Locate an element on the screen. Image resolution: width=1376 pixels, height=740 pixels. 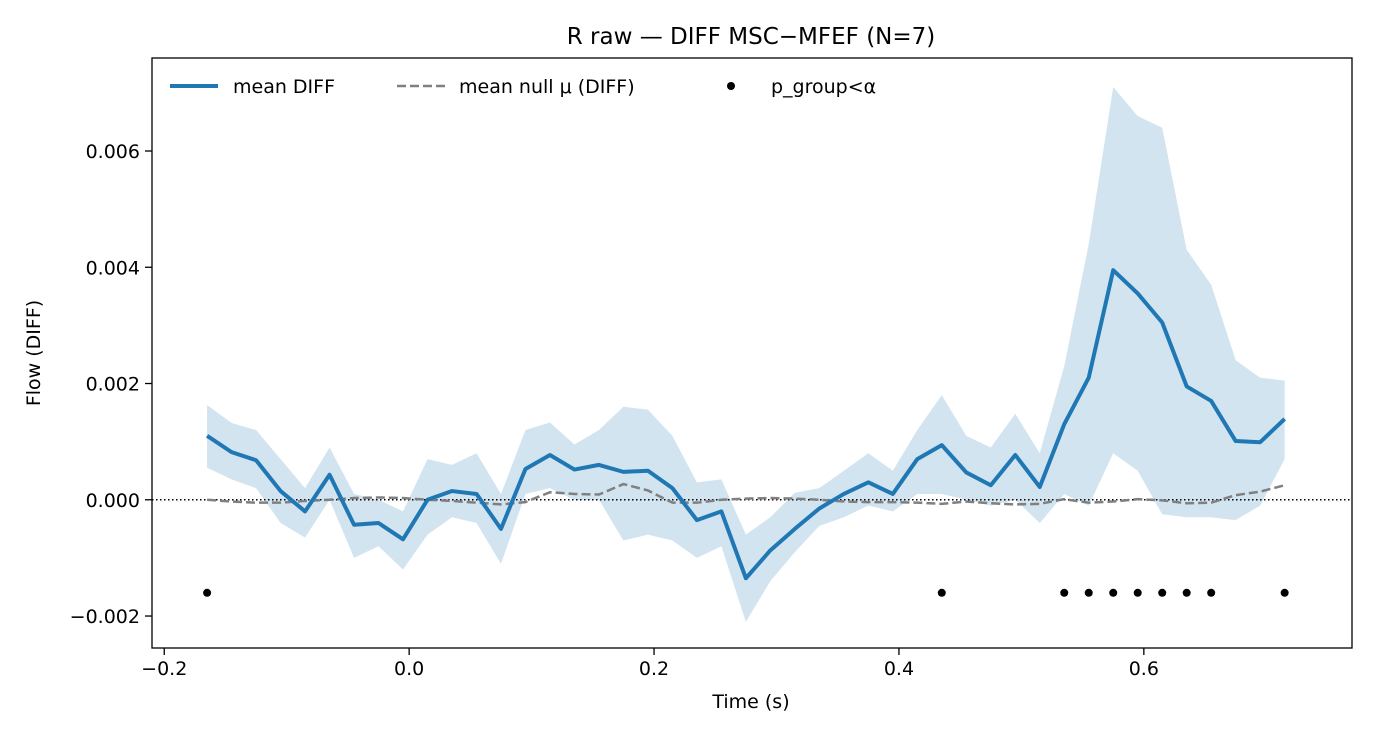
y-tick-label: 0.002 is located at coordinates (113, 385).